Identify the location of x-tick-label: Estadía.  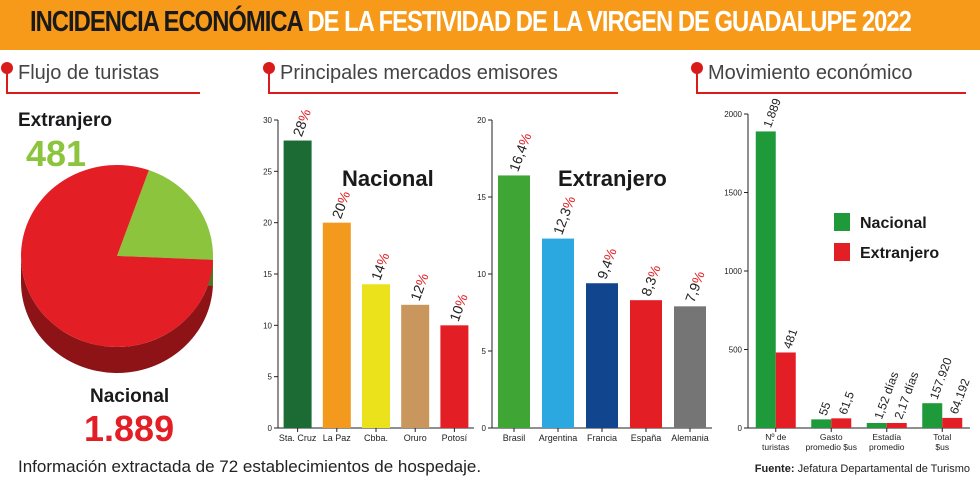
(886, 437).